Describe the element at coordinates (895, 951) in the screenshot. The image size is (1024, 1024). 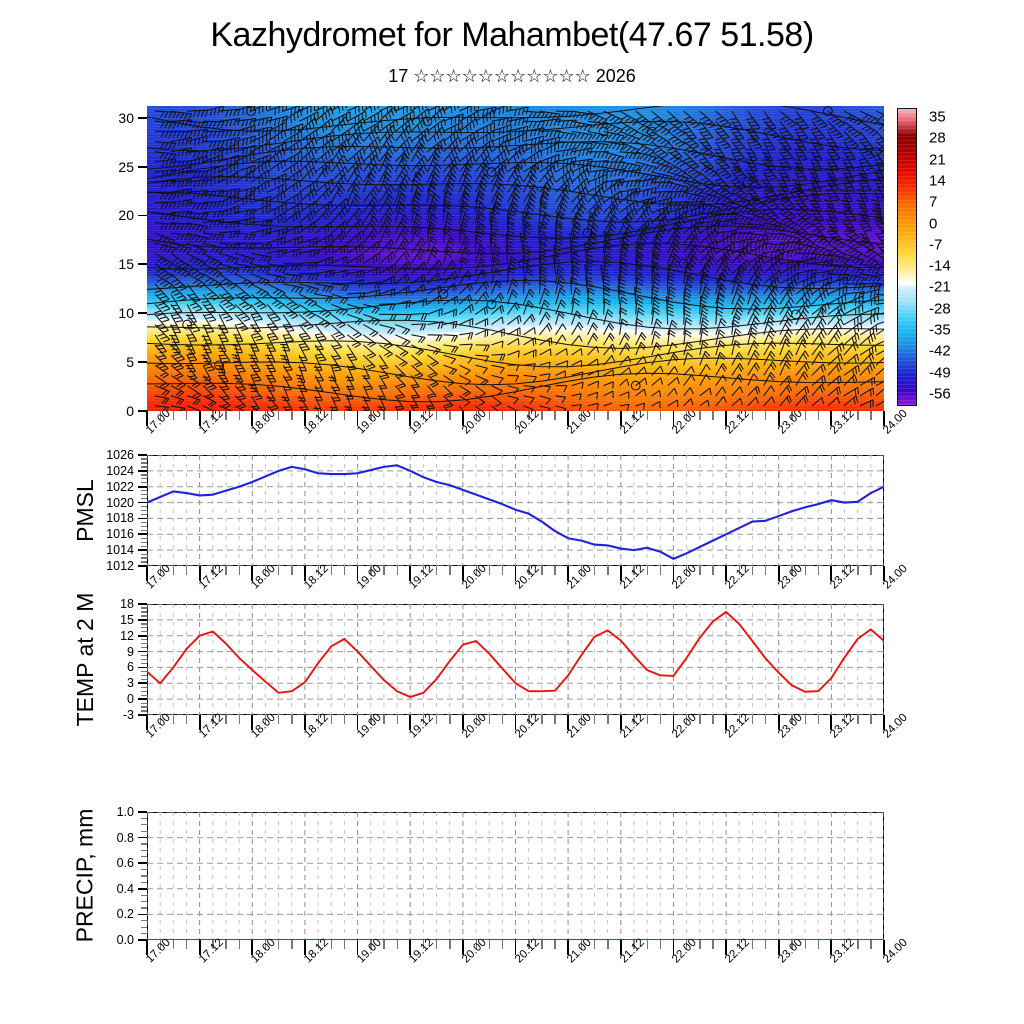
I see `x-tick-label: 24.00` at that location.